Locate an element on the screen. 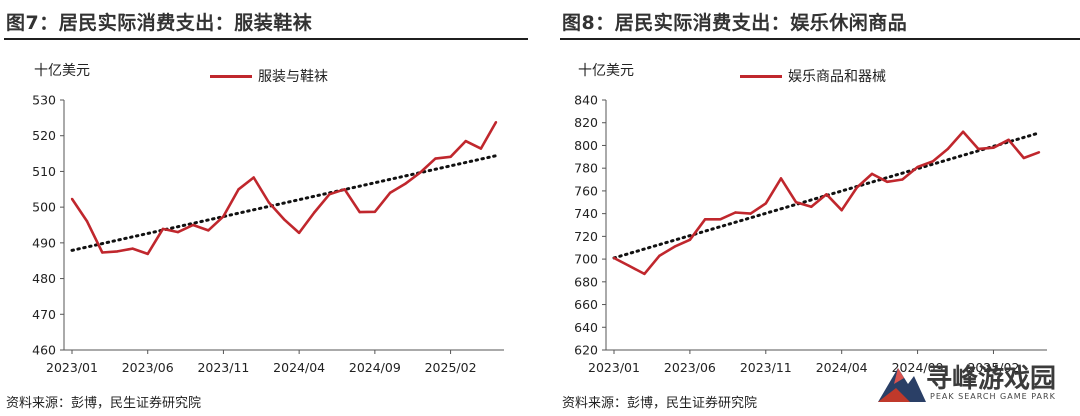  figure-title: 图8：居民实际消费支出：娱乐休闲商品 is located at coordinates (735, 23).